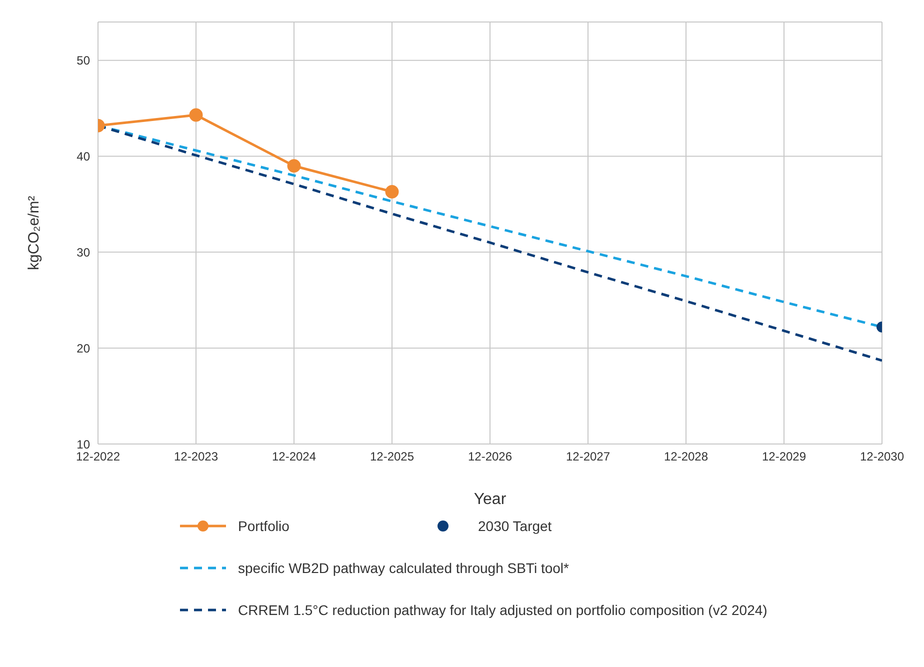 The height and width of the screenshot is (667, 924). I want to click on legend-label: CRREM 1.5°C reduction pathway for Italy adjusted on portfolio composition (v2 2024), so click(503, 610).